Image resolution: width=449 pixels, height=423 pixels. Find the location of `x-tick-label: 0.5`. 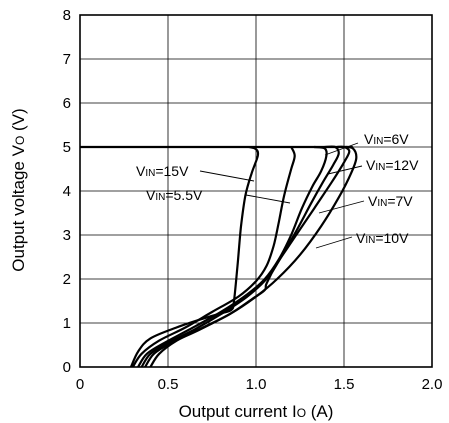

x-tick-label: 0.5 is located at coordinates (168, 384).